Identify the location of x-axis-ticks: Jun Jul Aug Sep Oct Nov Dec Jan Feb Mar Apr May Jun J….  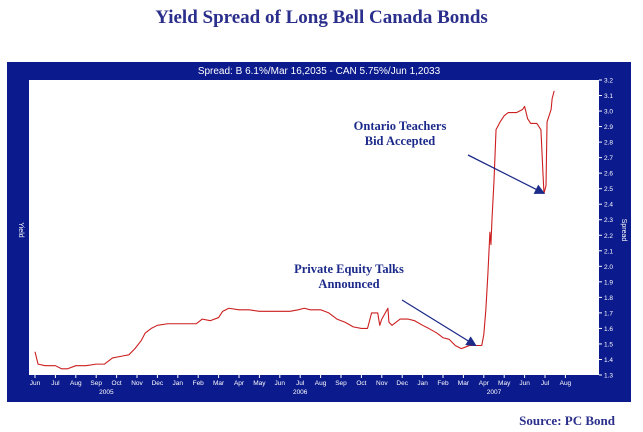
(301, 381).